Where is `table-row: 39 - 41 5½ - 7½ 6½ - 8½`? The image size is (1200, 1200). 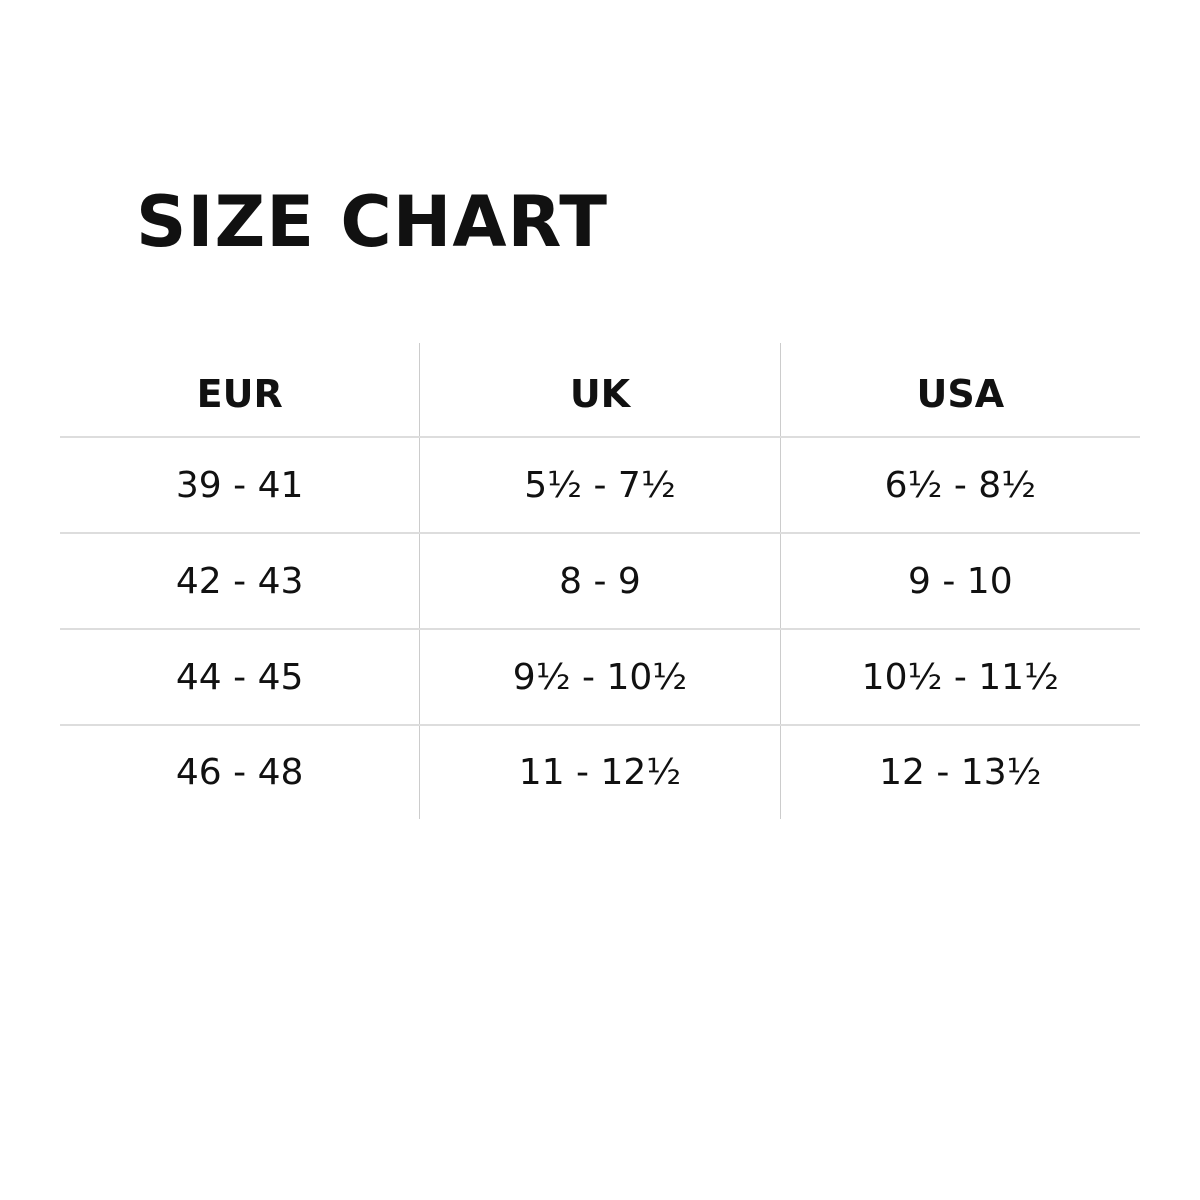 table-row: 39 - 41 5½ - 7½ 6½ - 8½ is located at coordinates (600, 486).